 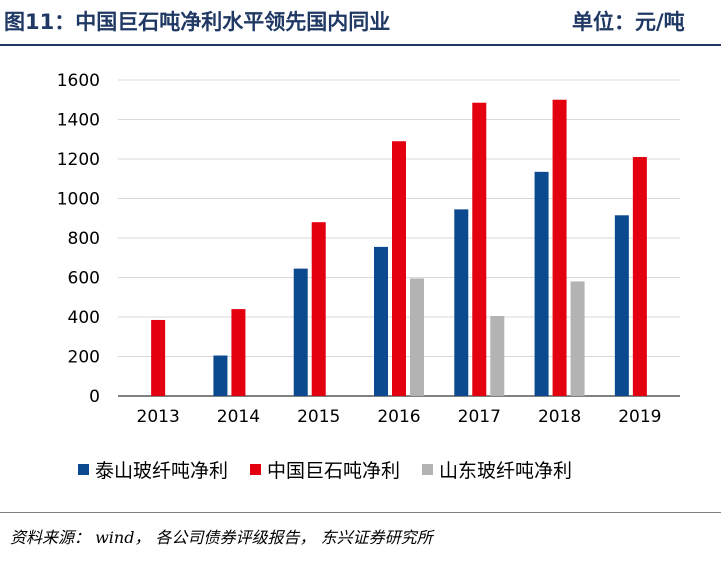 I want to click on source-note: 资料来源： wind， 各公司债券评级报告， 东兴证券研究所, so click(x=221, y=537).